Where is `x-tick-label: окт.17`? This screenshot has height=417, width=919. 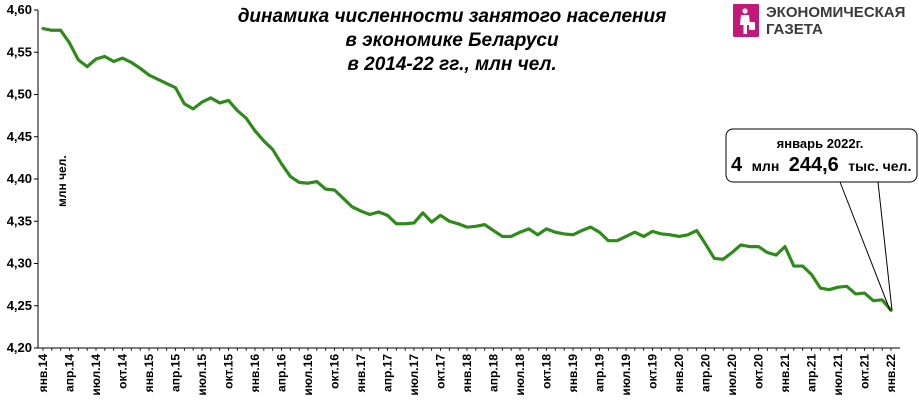
x-tick-label: окт.17 is located at coordinates (441, 371).